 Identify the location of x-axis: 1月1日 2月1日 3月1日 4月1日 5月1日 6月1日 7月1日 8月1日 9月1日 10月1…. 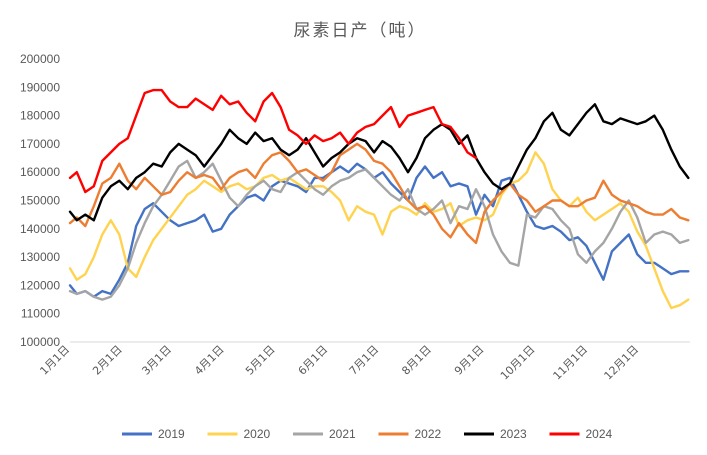
(363, 362).